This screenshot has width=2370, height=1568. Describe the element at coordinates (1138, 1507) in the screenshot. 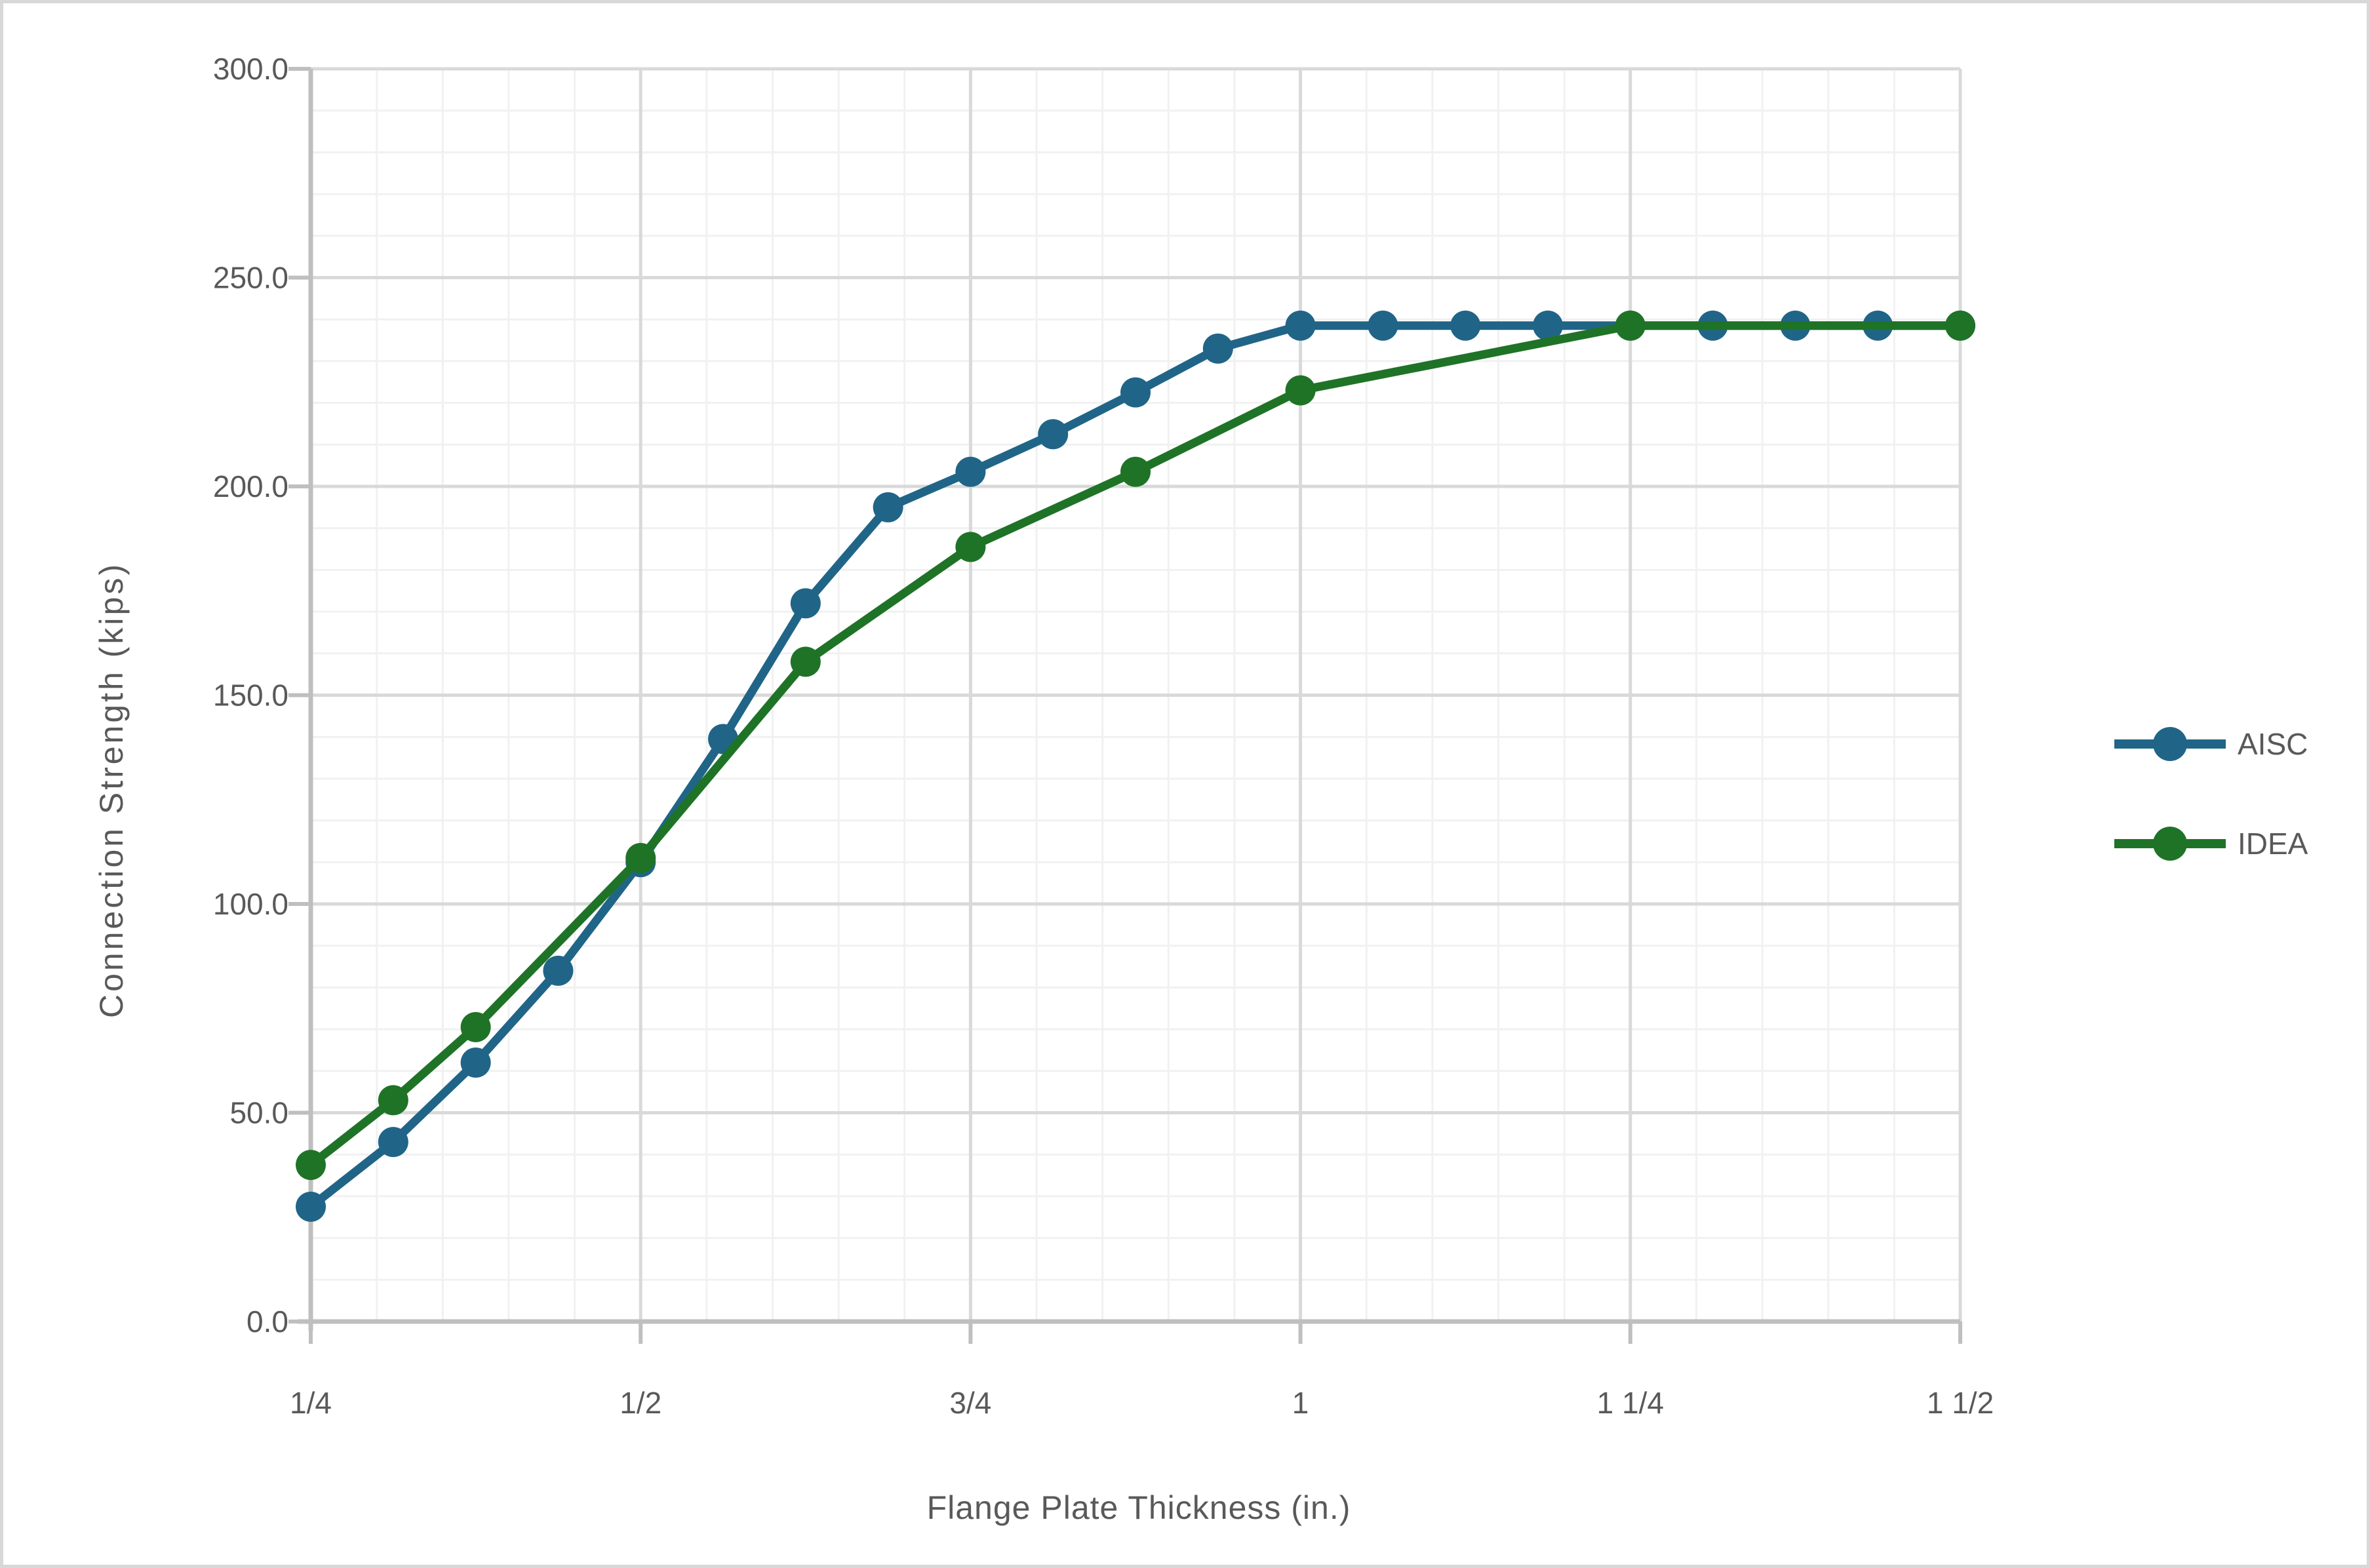

I see `x-axis-title: Flange Plate Thickness (in.)` at that location.